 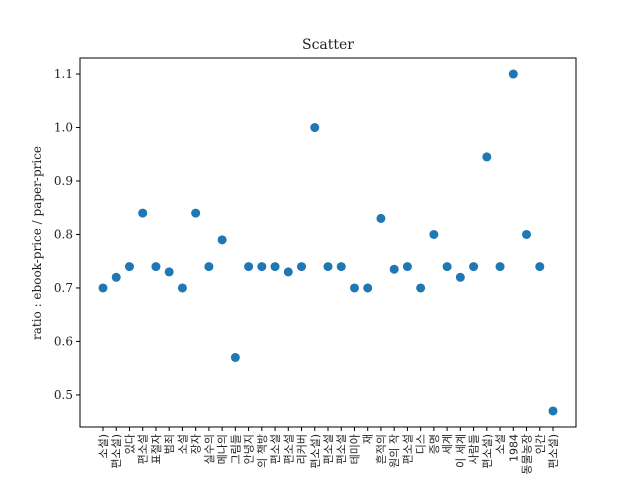 What do you see at coordinates (63, 234) in the screenshot?
I see `y-tick-label: 0.8` at bounding box center [63, 234].